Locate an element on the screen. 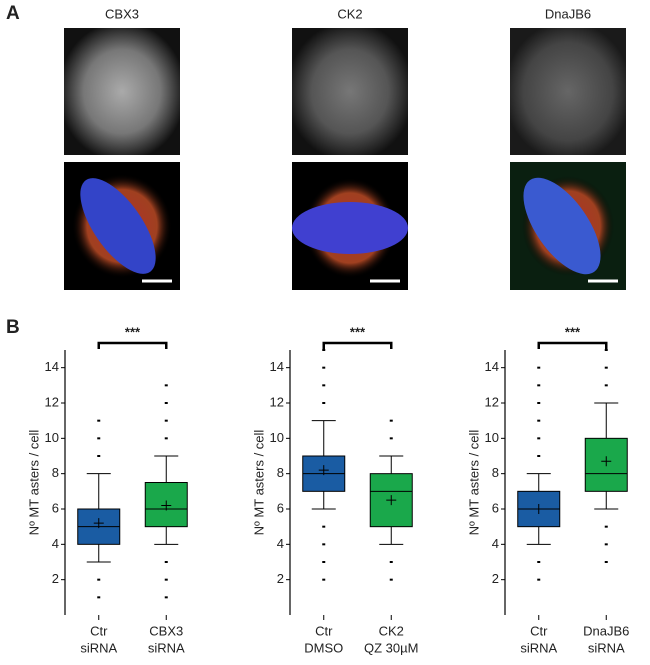 The height and width of the screenshot is (665, 650). x-tick-label: DMSO is located at coordinates (323, 647).